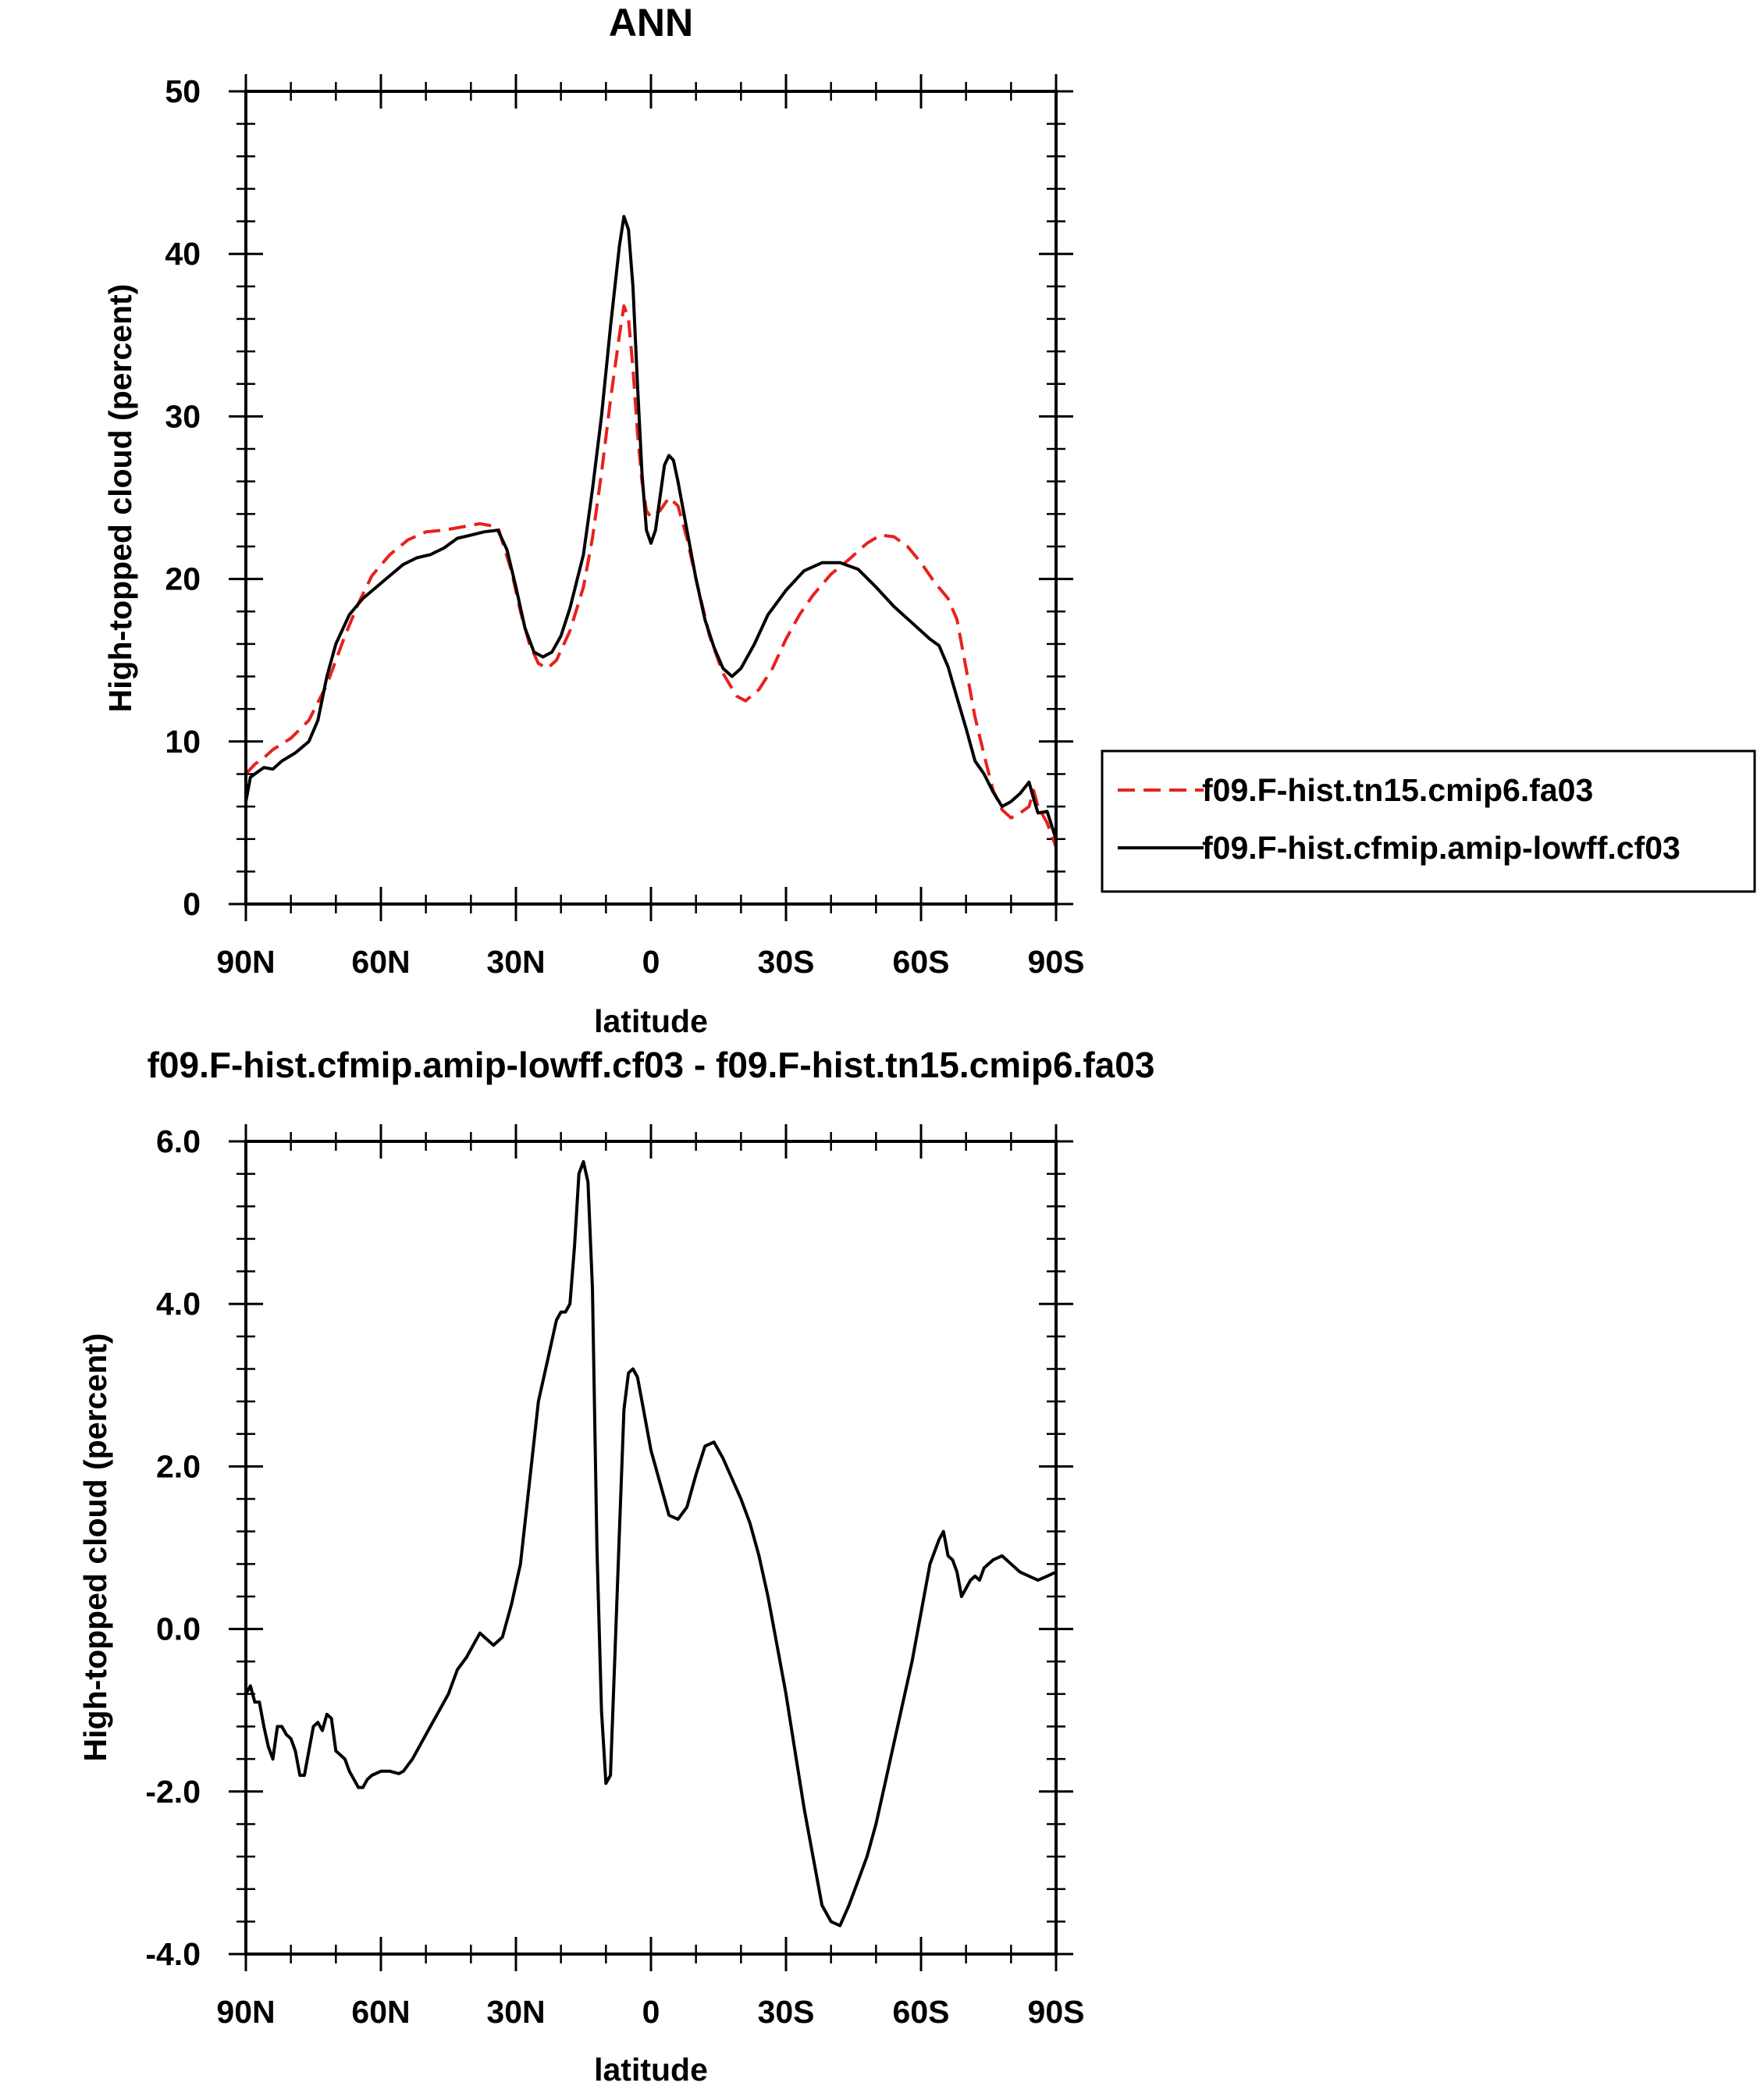  Describe the element at coordinates (183, 416) in the screenshot. I see `y-tick-label: 30` at that location.